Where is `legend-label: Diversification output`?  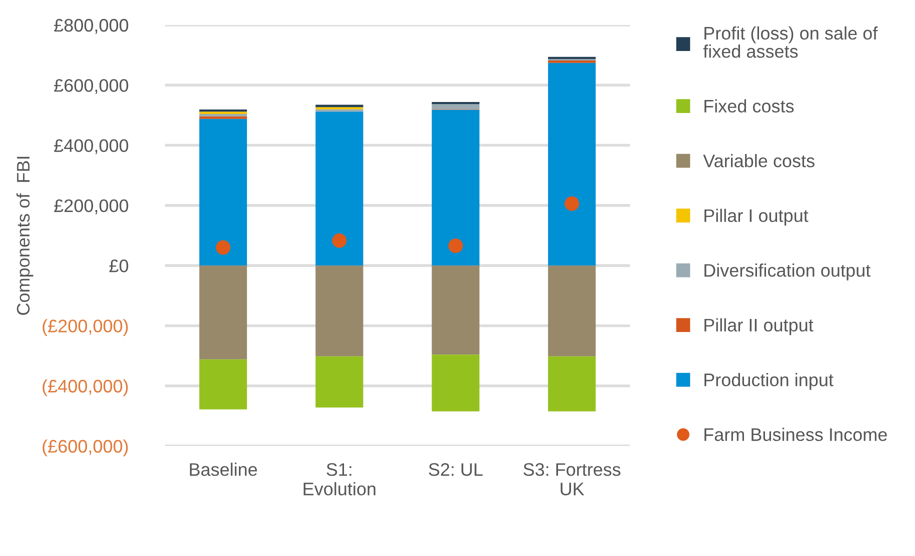 legend-label: Diversification output is located at coordinates (787, 272).